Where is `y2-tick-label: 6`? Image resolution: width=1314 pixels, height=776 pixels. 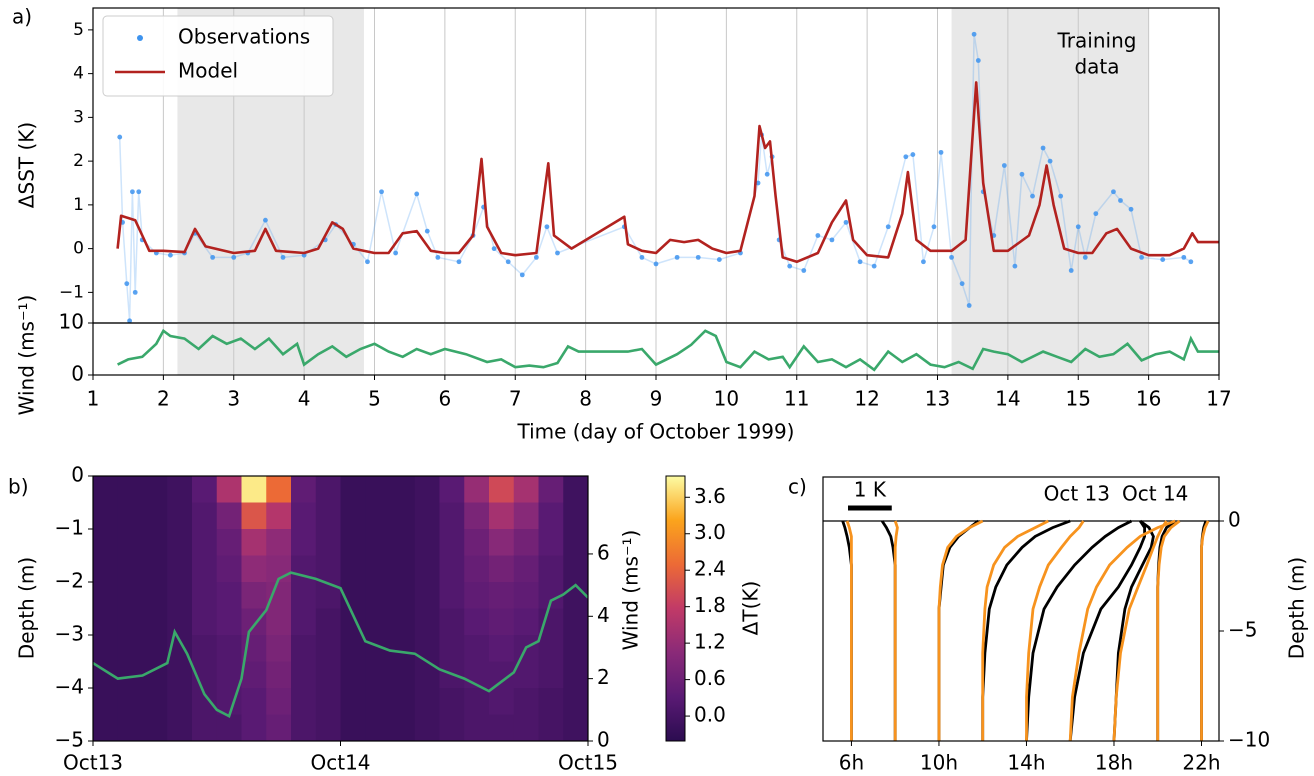 y2-tick-label: 6 is located at coordinates (603, 552).